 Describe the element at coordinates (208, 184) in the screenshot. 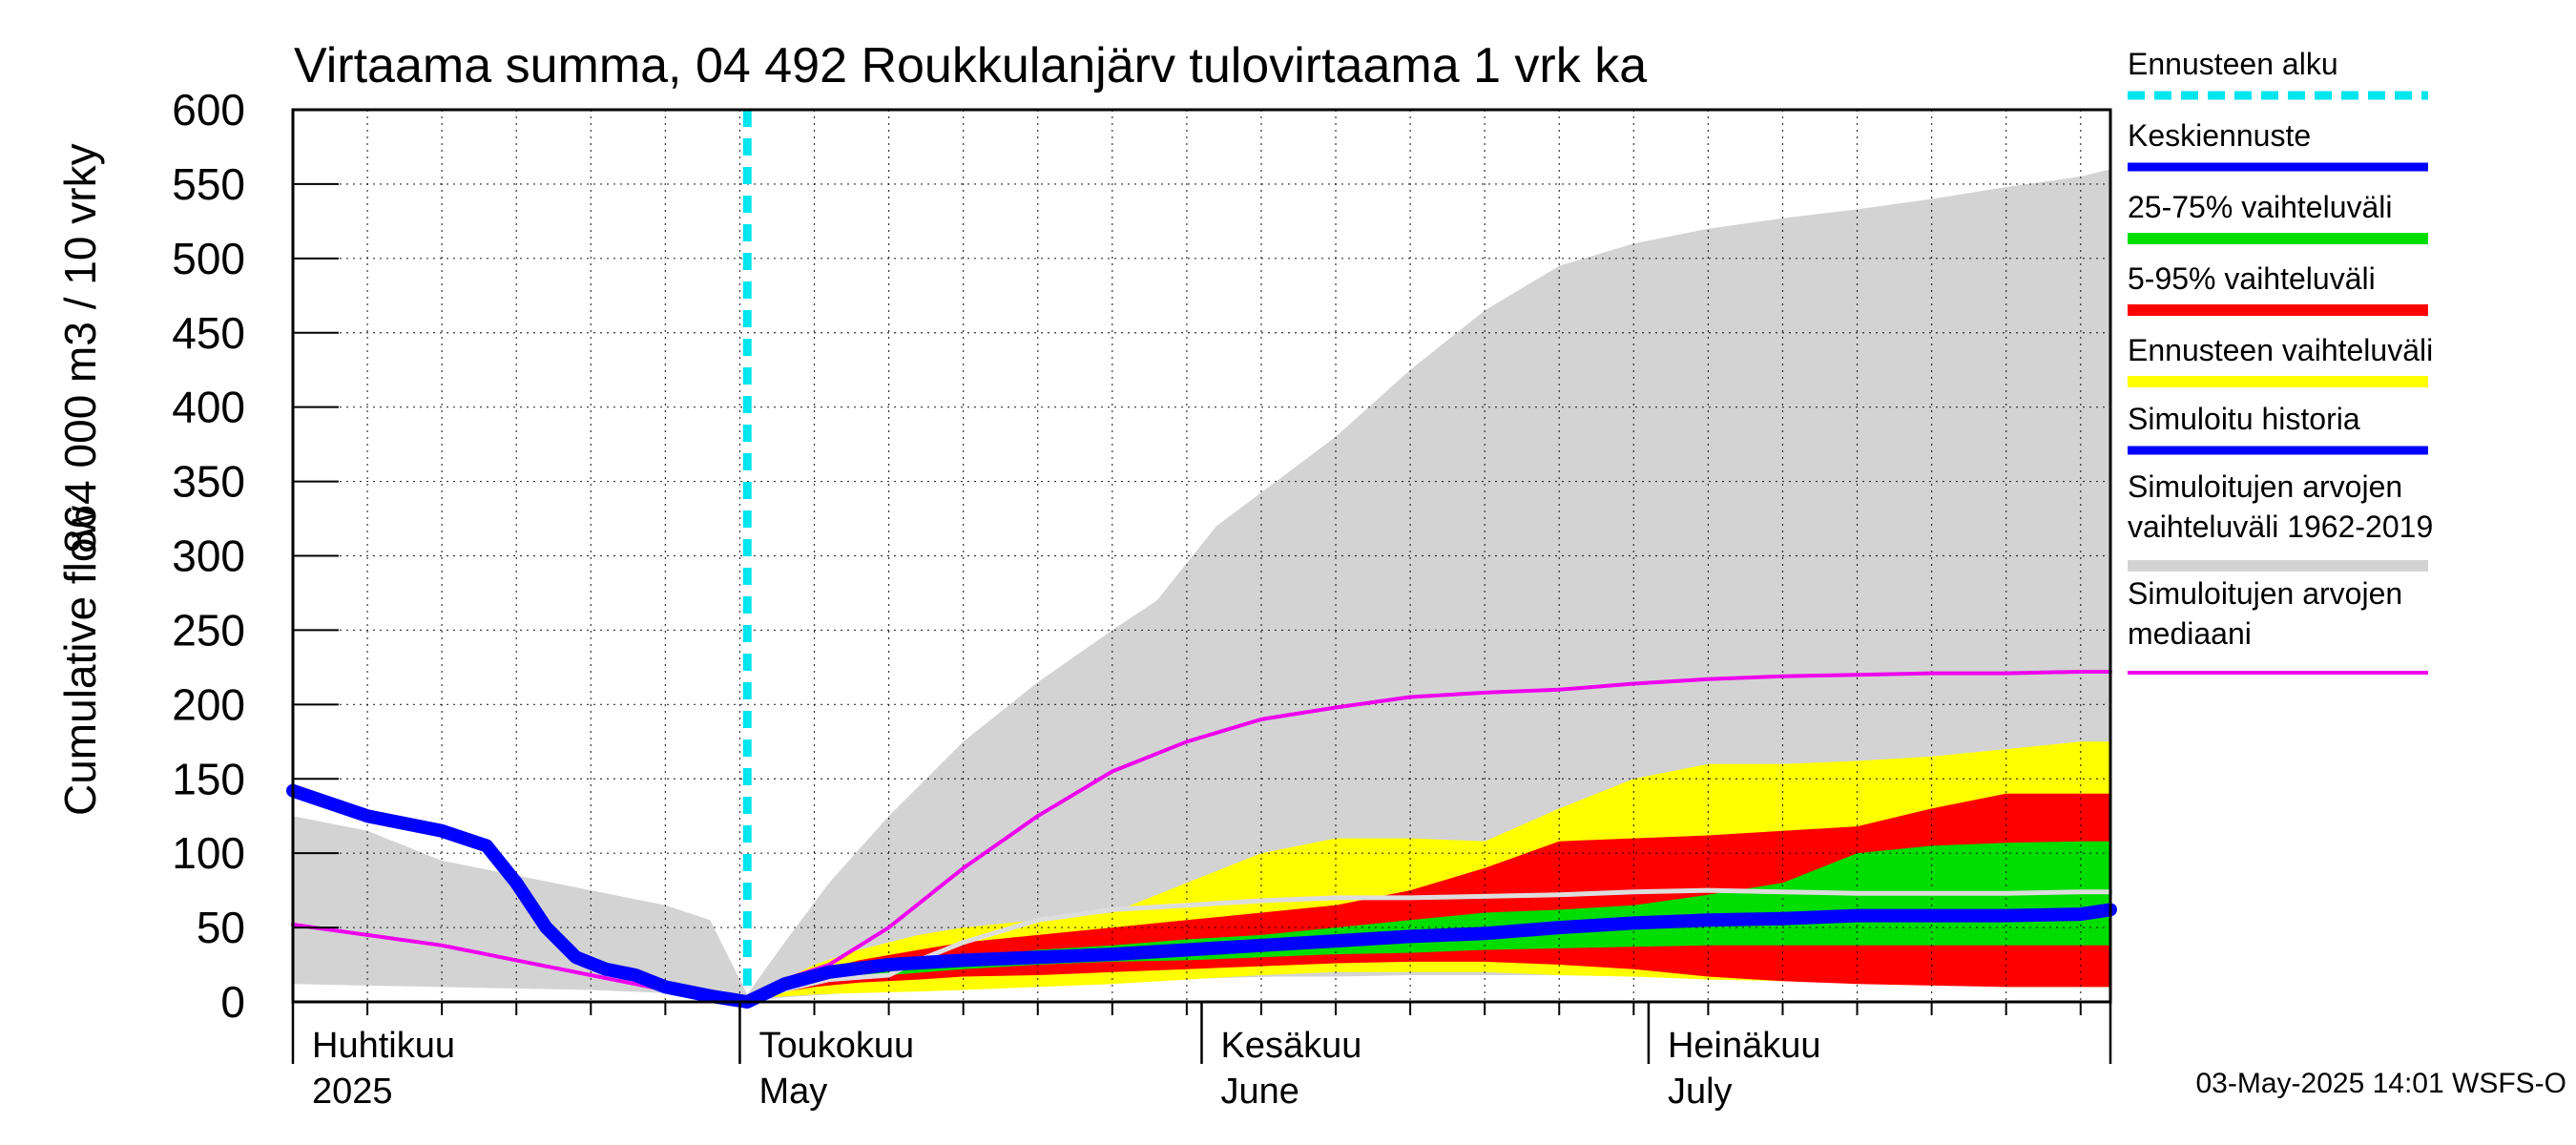

I see `y-tick-label: 550` at that location.